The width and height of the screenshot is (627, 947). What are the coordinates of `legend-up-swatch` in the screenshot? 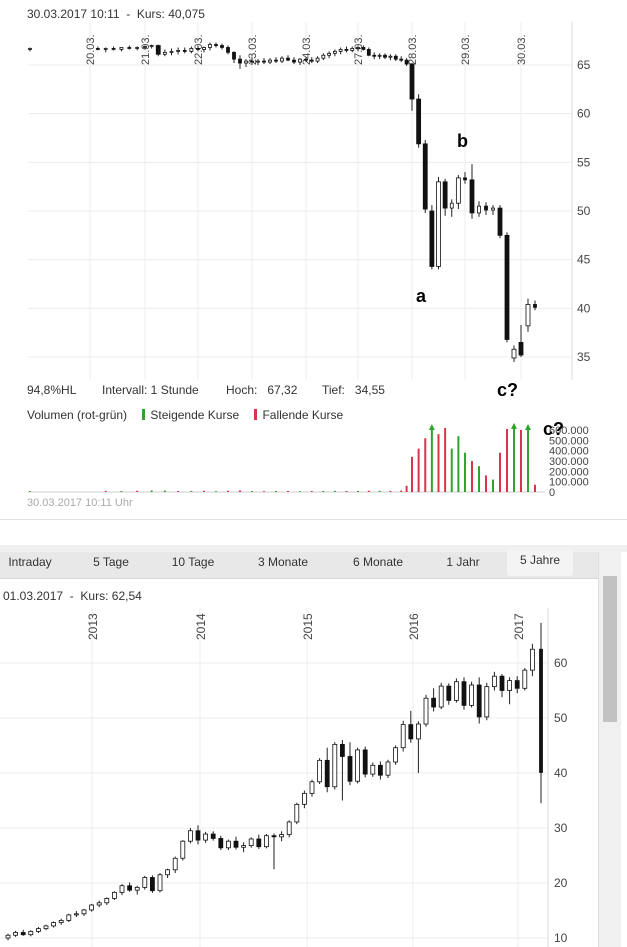 It's located at (144, 414).